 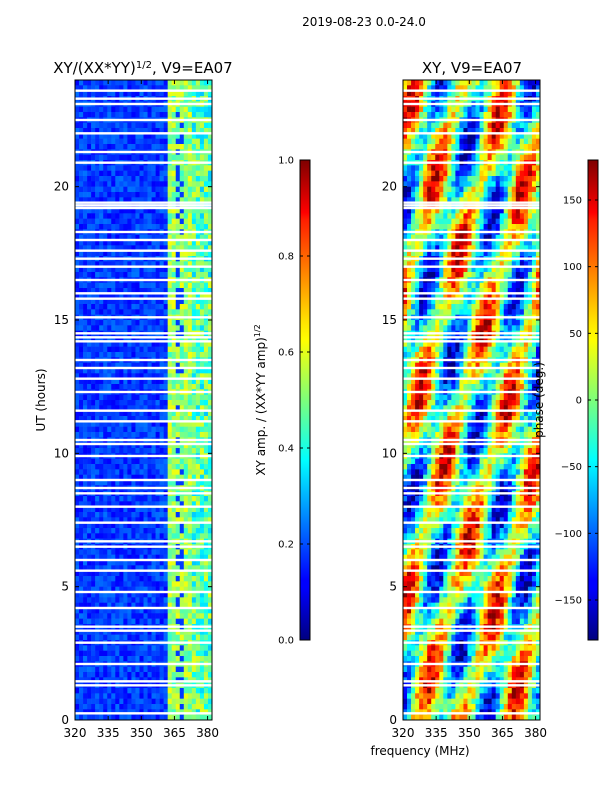 I want to click on amplitude-title-main: XY/(XX*YY), so click(x=94, y=68).